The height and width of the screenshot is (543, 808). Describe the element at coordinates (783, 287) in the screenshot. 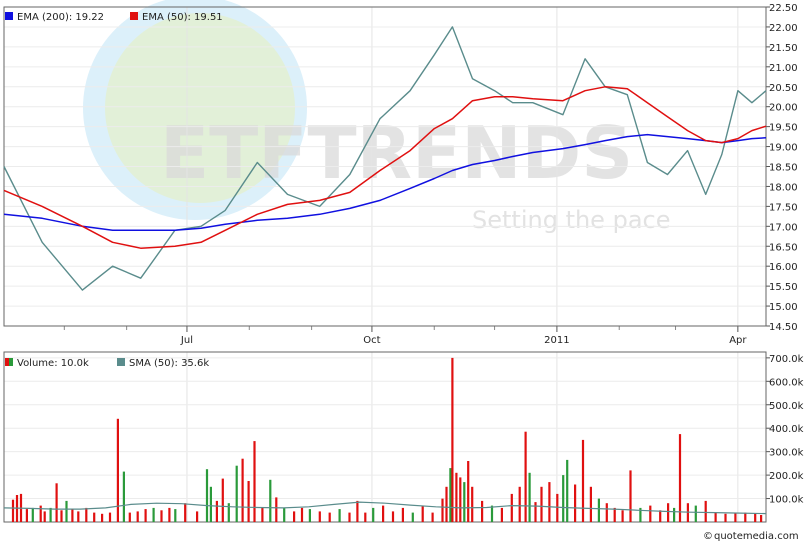

I see `y-tick-label: 15.50` at that location.